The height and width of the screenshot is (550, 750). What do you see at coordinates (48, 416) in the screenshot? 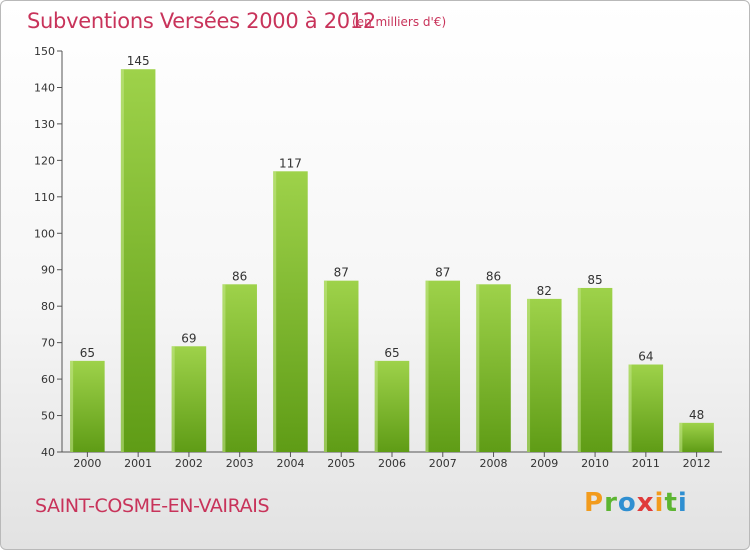
I see `y-tick-label: 50` at bounding box center [48, 416].